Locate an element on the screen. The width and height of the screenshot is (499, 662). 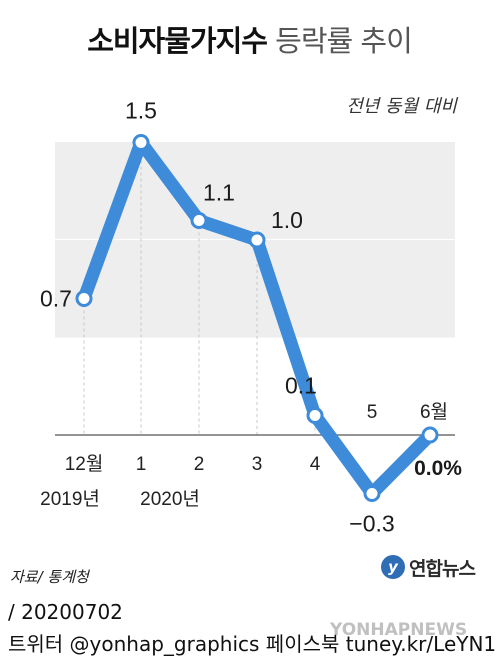
chart-subtitle: 전년 동월 대비 is located at coordinates (401, 106).